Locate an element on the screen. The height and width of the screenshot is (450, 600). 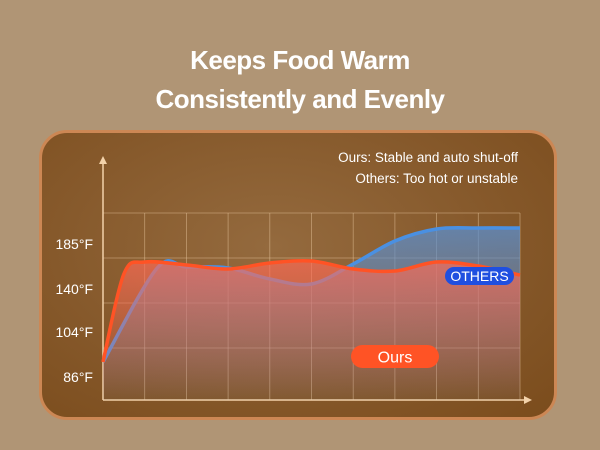
y-tick-label: 86°F is located at coordinates (78, 377).